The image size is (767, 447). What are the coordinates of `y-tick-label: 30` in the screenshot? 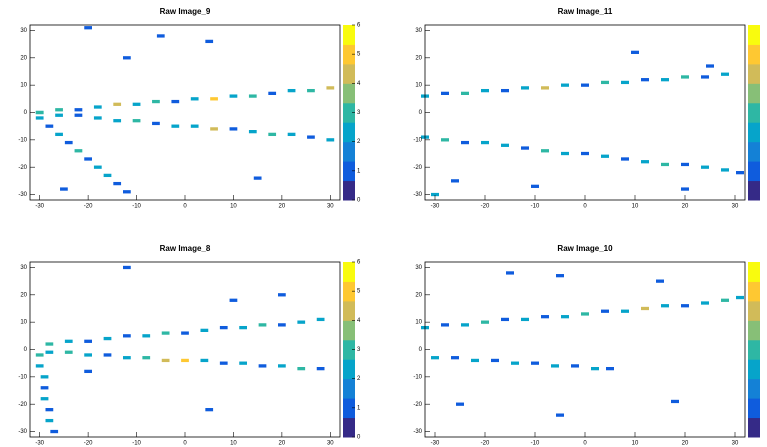 It's located at (418, 268).